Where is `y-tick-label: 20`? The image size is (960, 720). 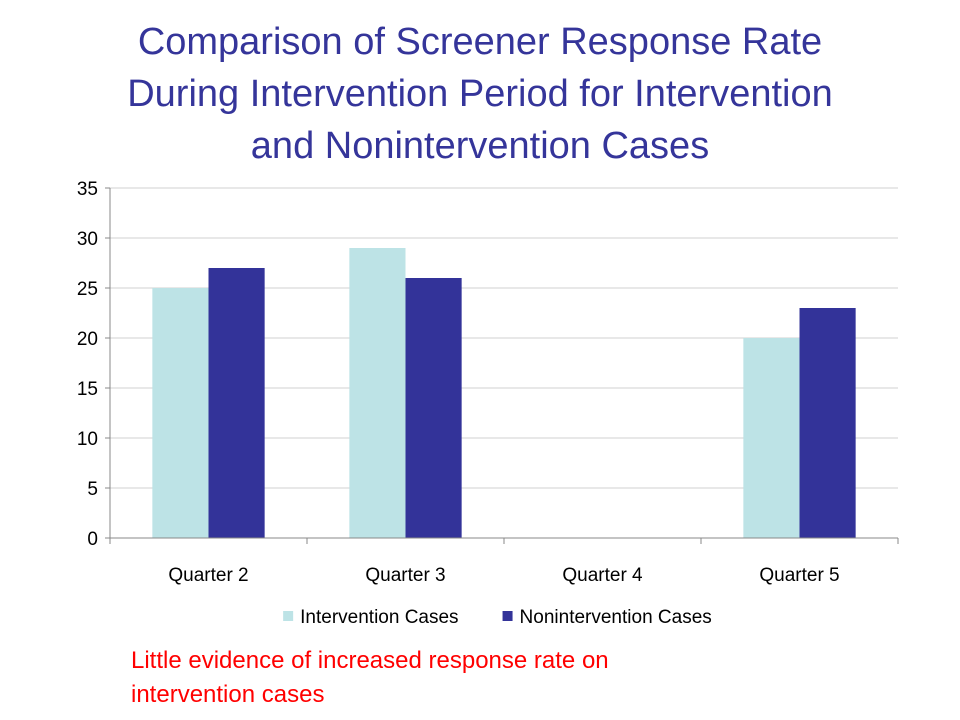 y-tick-label: 20 is located at coordinates (87, 339).